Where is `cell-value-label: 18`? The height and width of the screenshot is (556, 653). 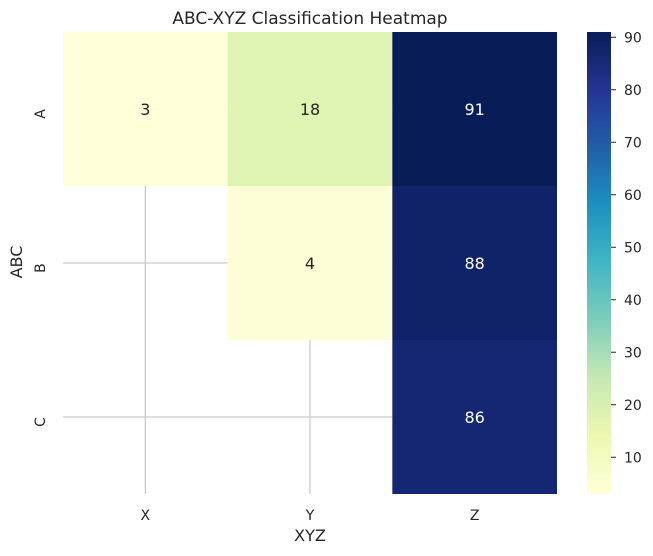
cell-value-label: 18 is located at coordinates (310, 109).